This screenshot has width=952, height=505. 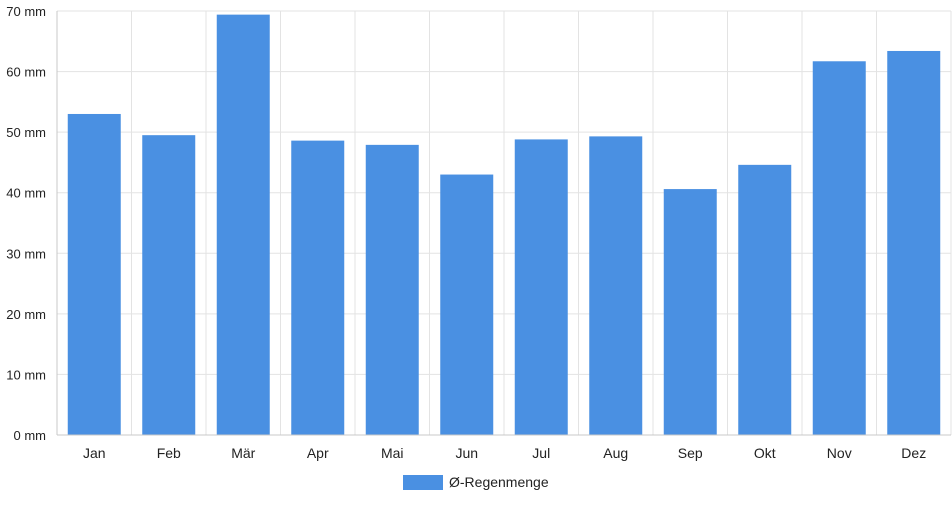 What do you see at coordinates (30, 435) in the screenshot?
I see `y-tick-label: 0 mm` at bounding box center [30, 435].